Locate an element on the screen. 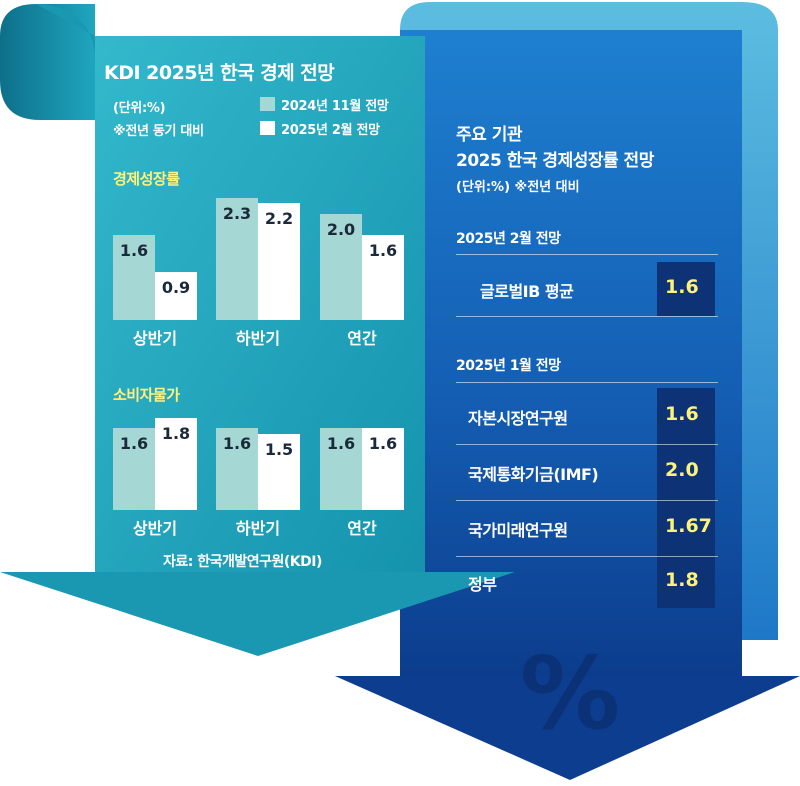 This screenshot has width=800, height=786. legend-label-cur: 2025년 2월 전망 is located at coordinates (330, 130).